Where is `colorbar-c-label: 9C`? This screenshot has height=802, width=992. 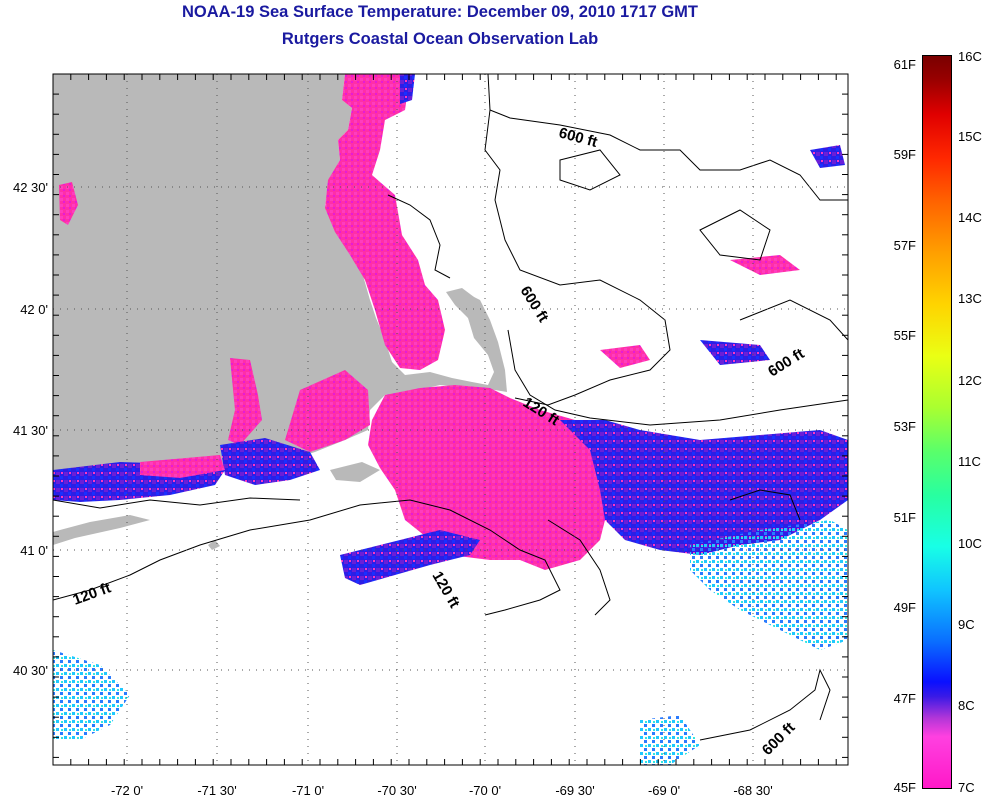
colorbar-c-label: 9C is located at coordinates (966, 624).